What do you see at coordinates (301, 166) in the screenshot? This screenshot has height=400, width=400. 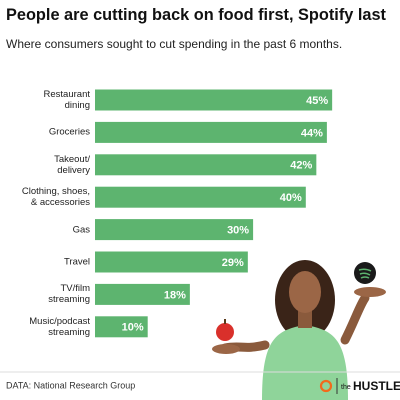 I see `value-label: 42%` at bounding box center [301, 166].